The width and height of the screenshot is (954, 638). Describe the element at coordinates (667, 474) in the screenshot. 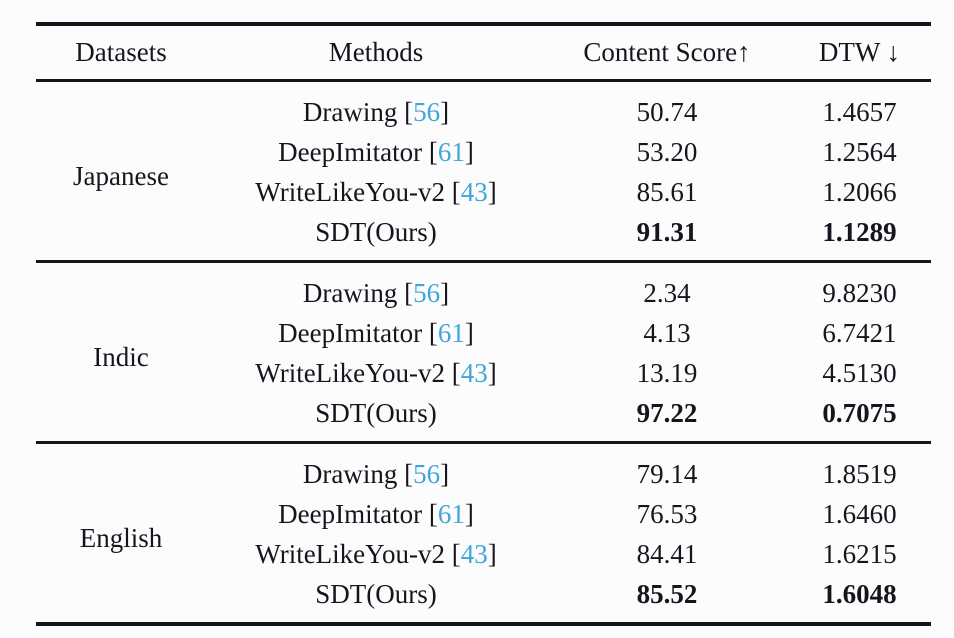

I see `content-score-value: 79.14` at that location.